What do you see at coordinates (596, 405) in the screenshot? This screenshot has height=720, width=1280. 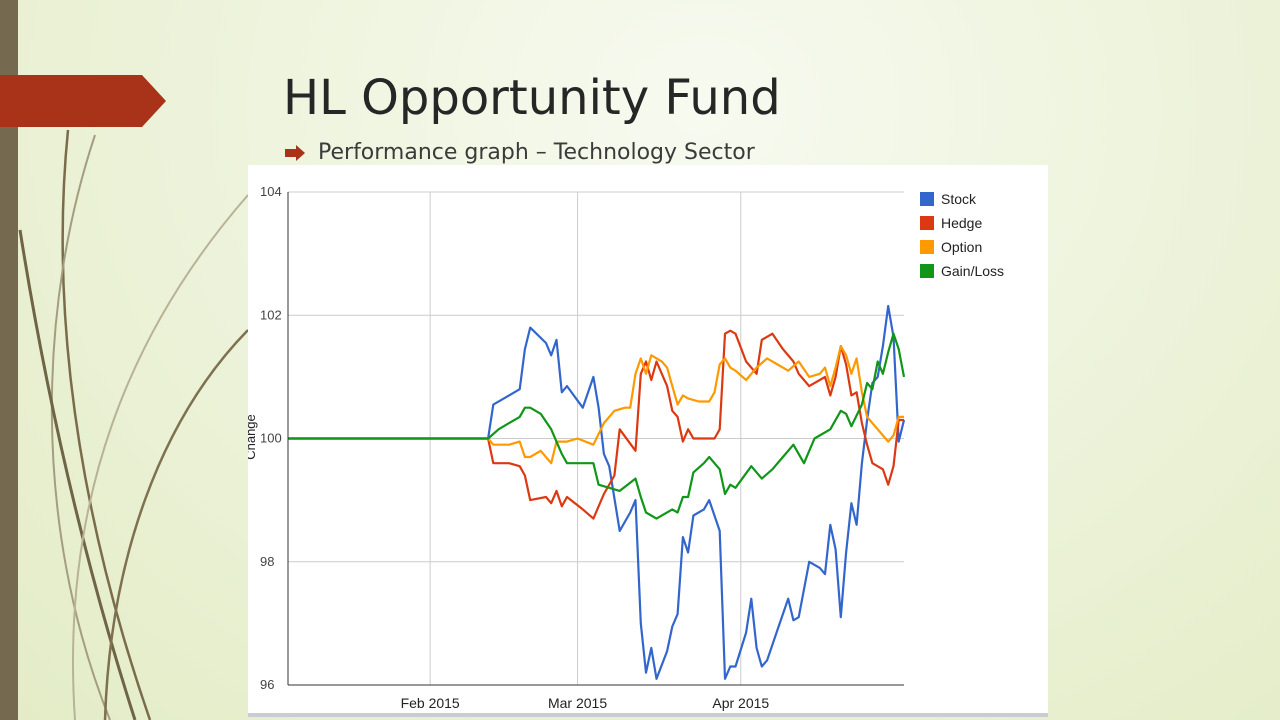 I see `series-line-option` at bounding box center [596, 405].